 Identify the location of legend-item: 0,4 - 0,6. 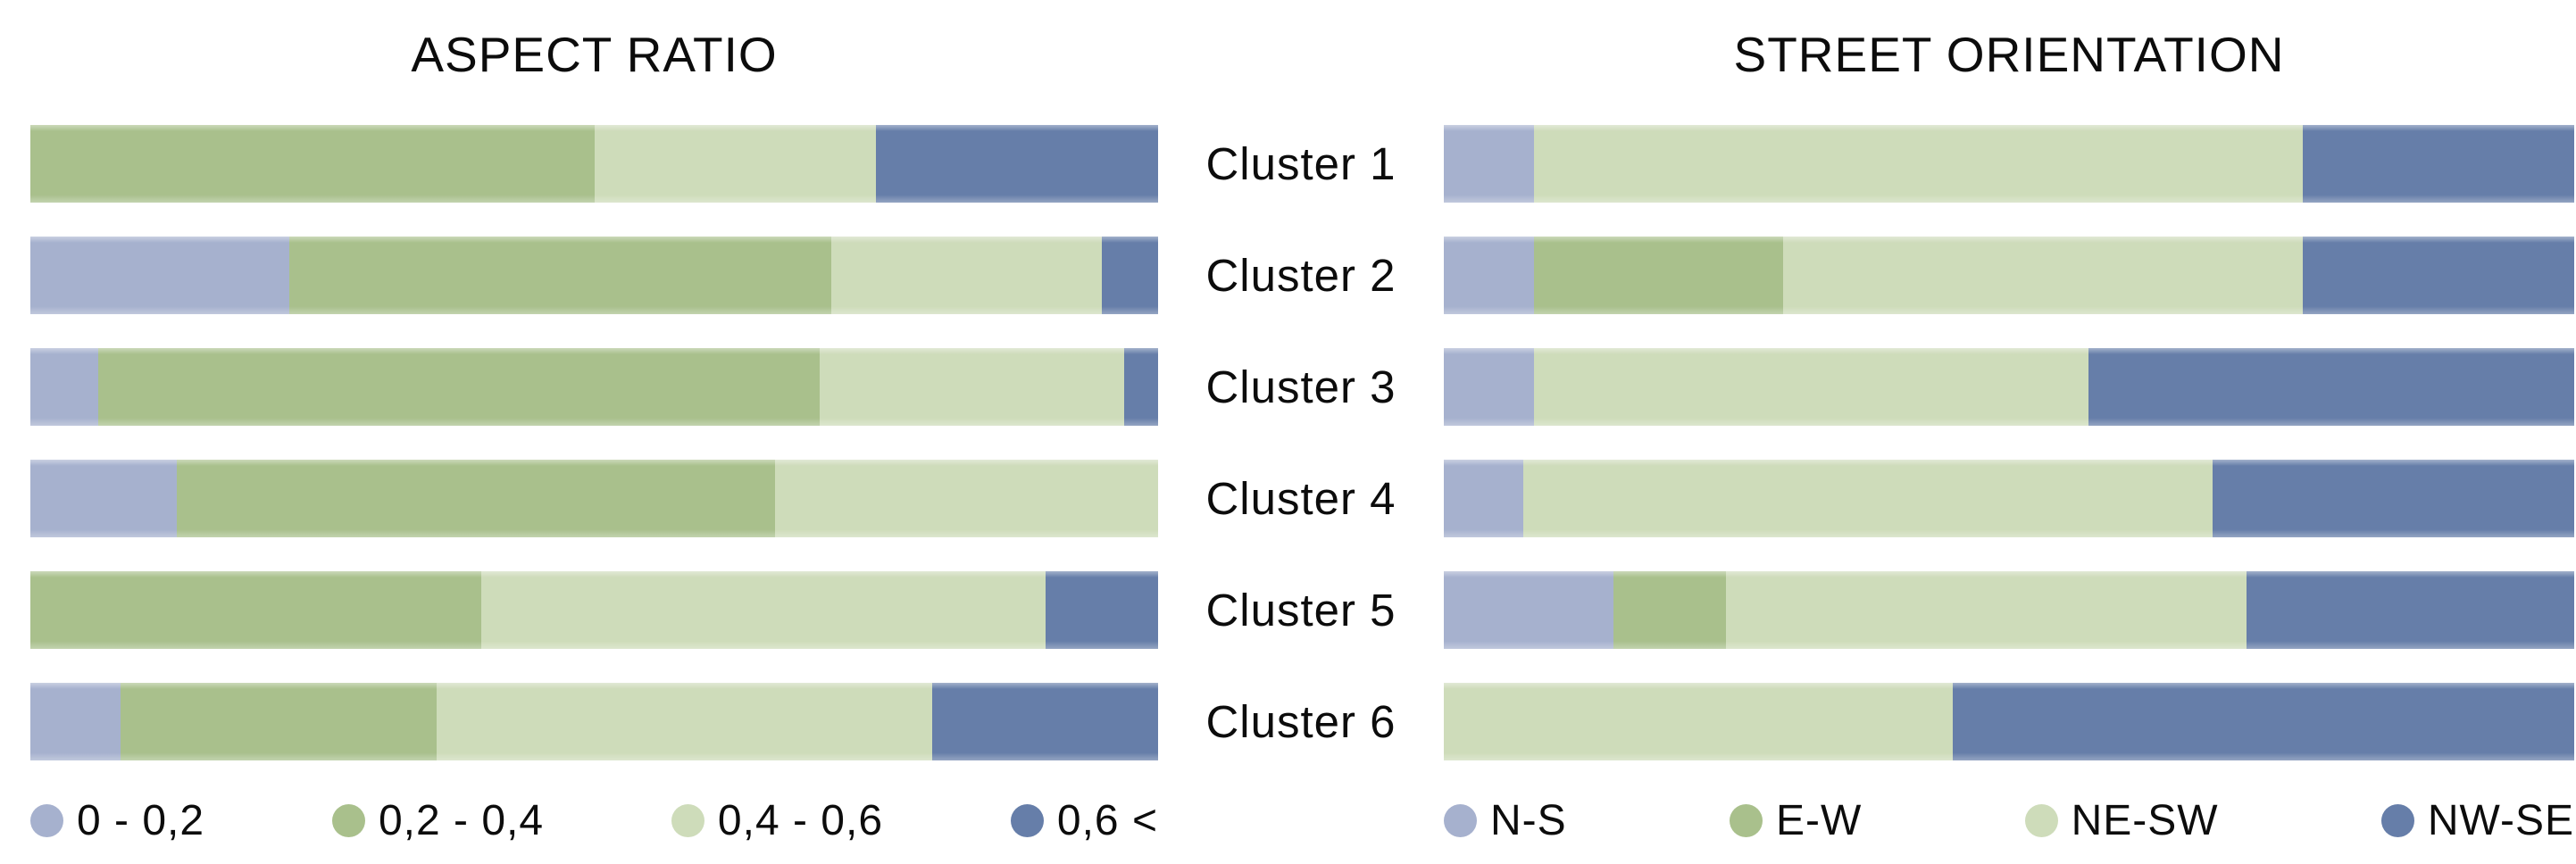
(777, 820).